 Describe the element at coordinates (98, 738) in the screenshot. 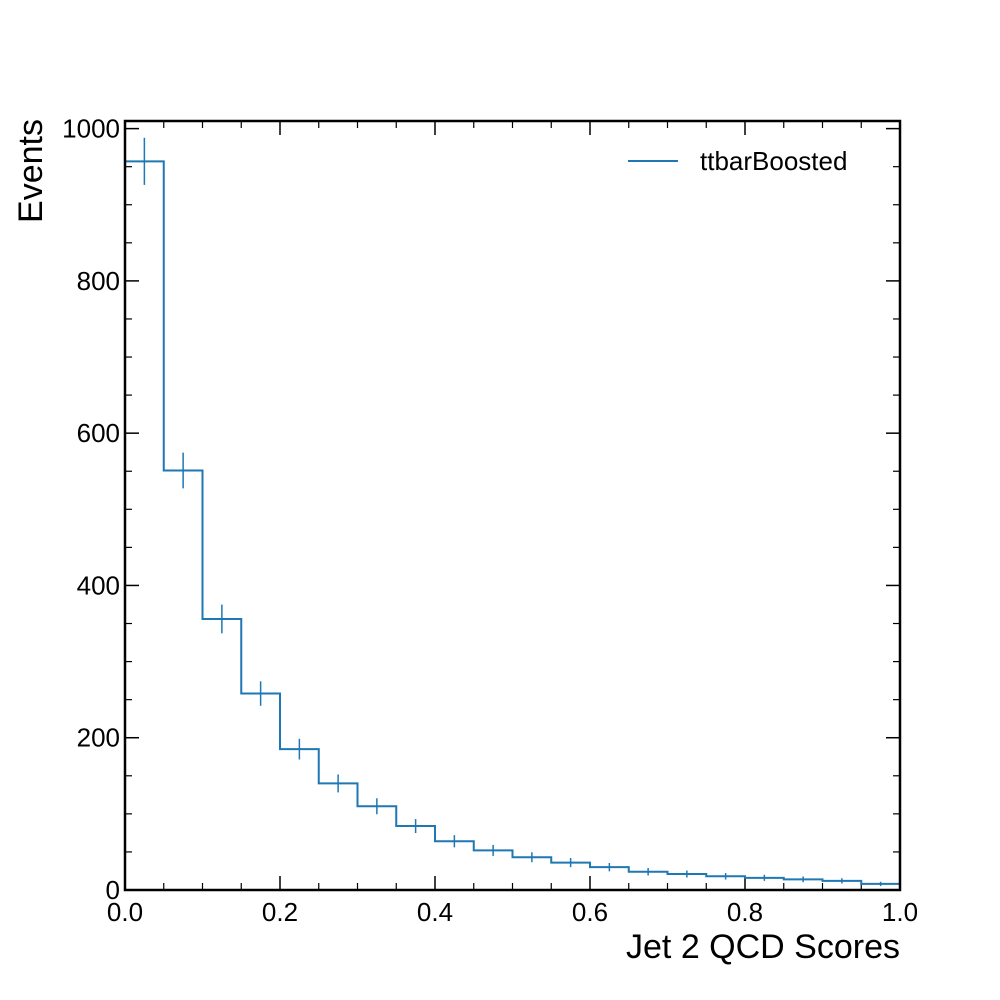

I see `y-tick-label: 200` at that location.